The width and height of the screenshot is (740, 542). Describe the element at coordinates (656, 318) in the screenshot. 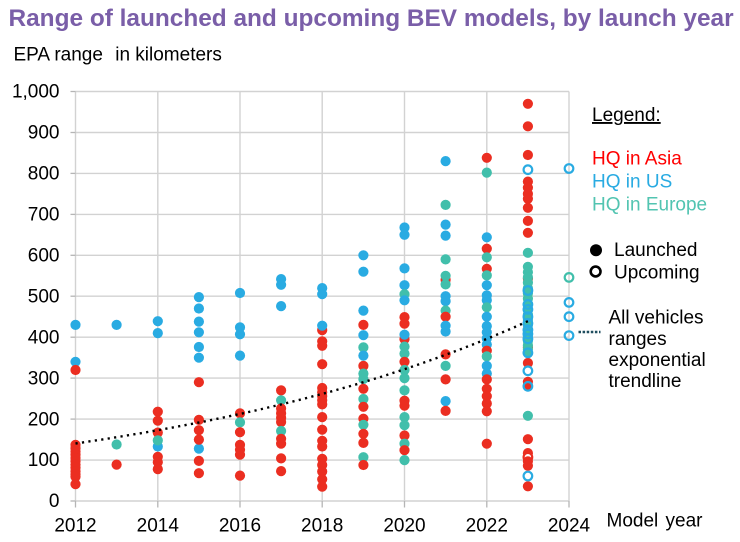

I see `svg-text: All vehicles` at that location.